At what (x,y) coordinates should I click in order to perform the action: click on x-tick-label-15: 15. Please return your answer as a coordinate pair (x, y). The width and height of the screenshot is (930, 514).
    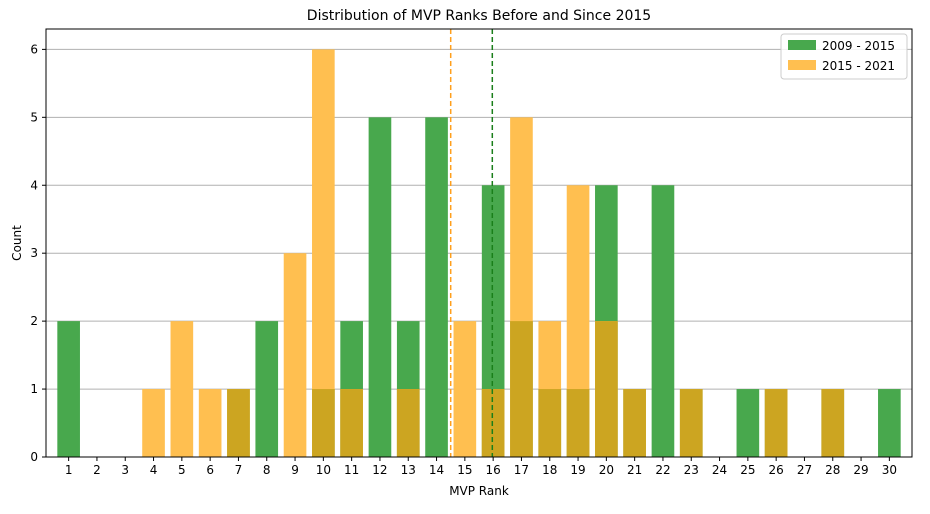
    Looking at the image, I should click on (464, 470).